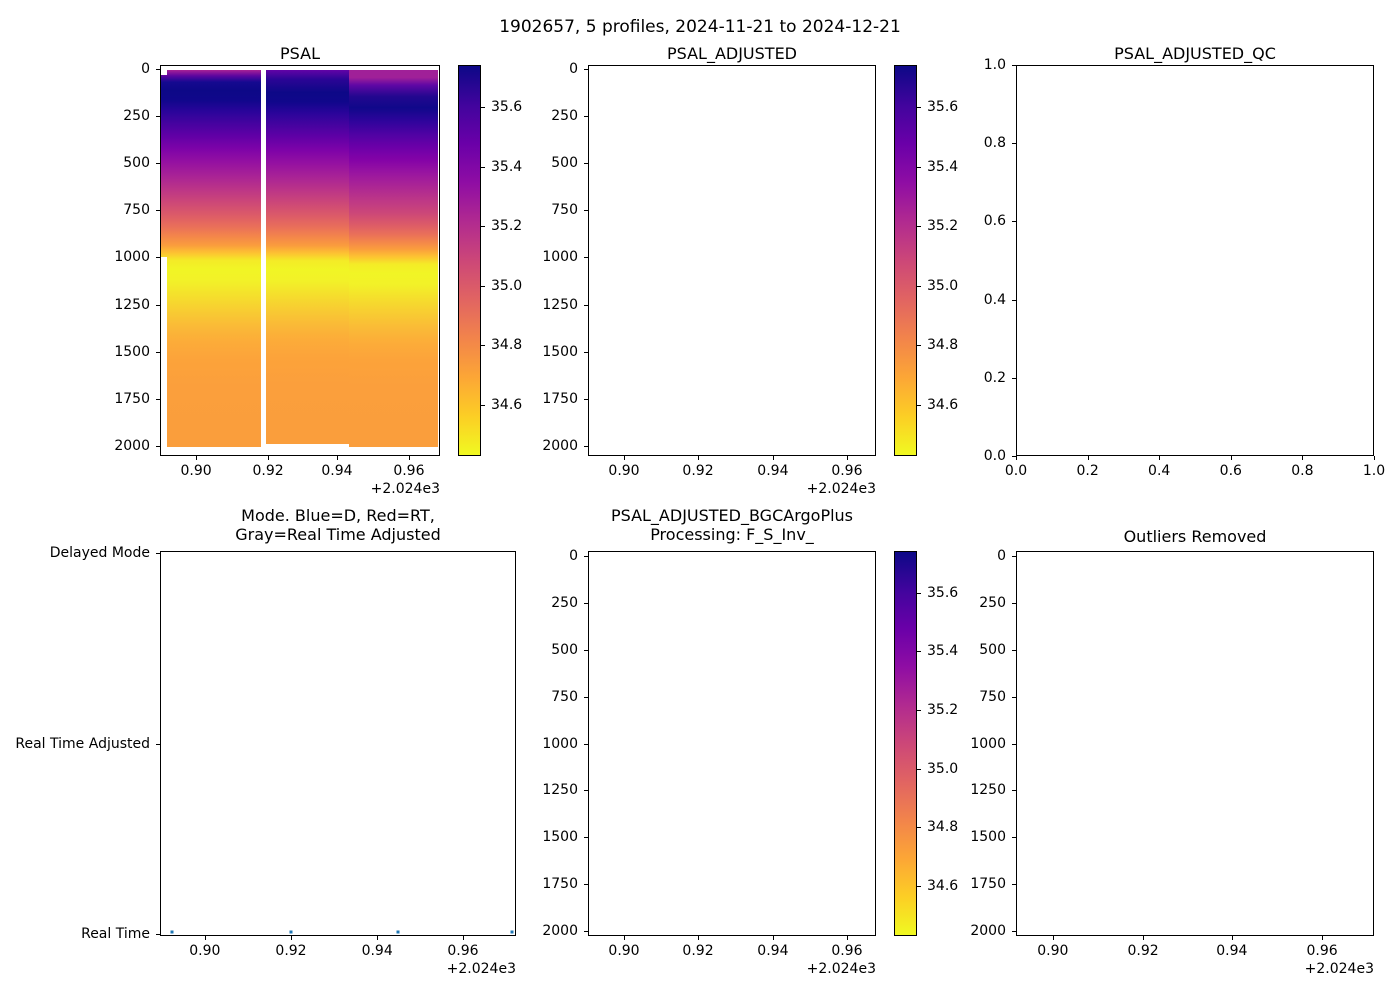 The height and width of the screenshot is (1000, 1400). I want to click on bgc-title-line1: PSAL_ADJUSTED_BGCArgoPlus, so click(732, 515).